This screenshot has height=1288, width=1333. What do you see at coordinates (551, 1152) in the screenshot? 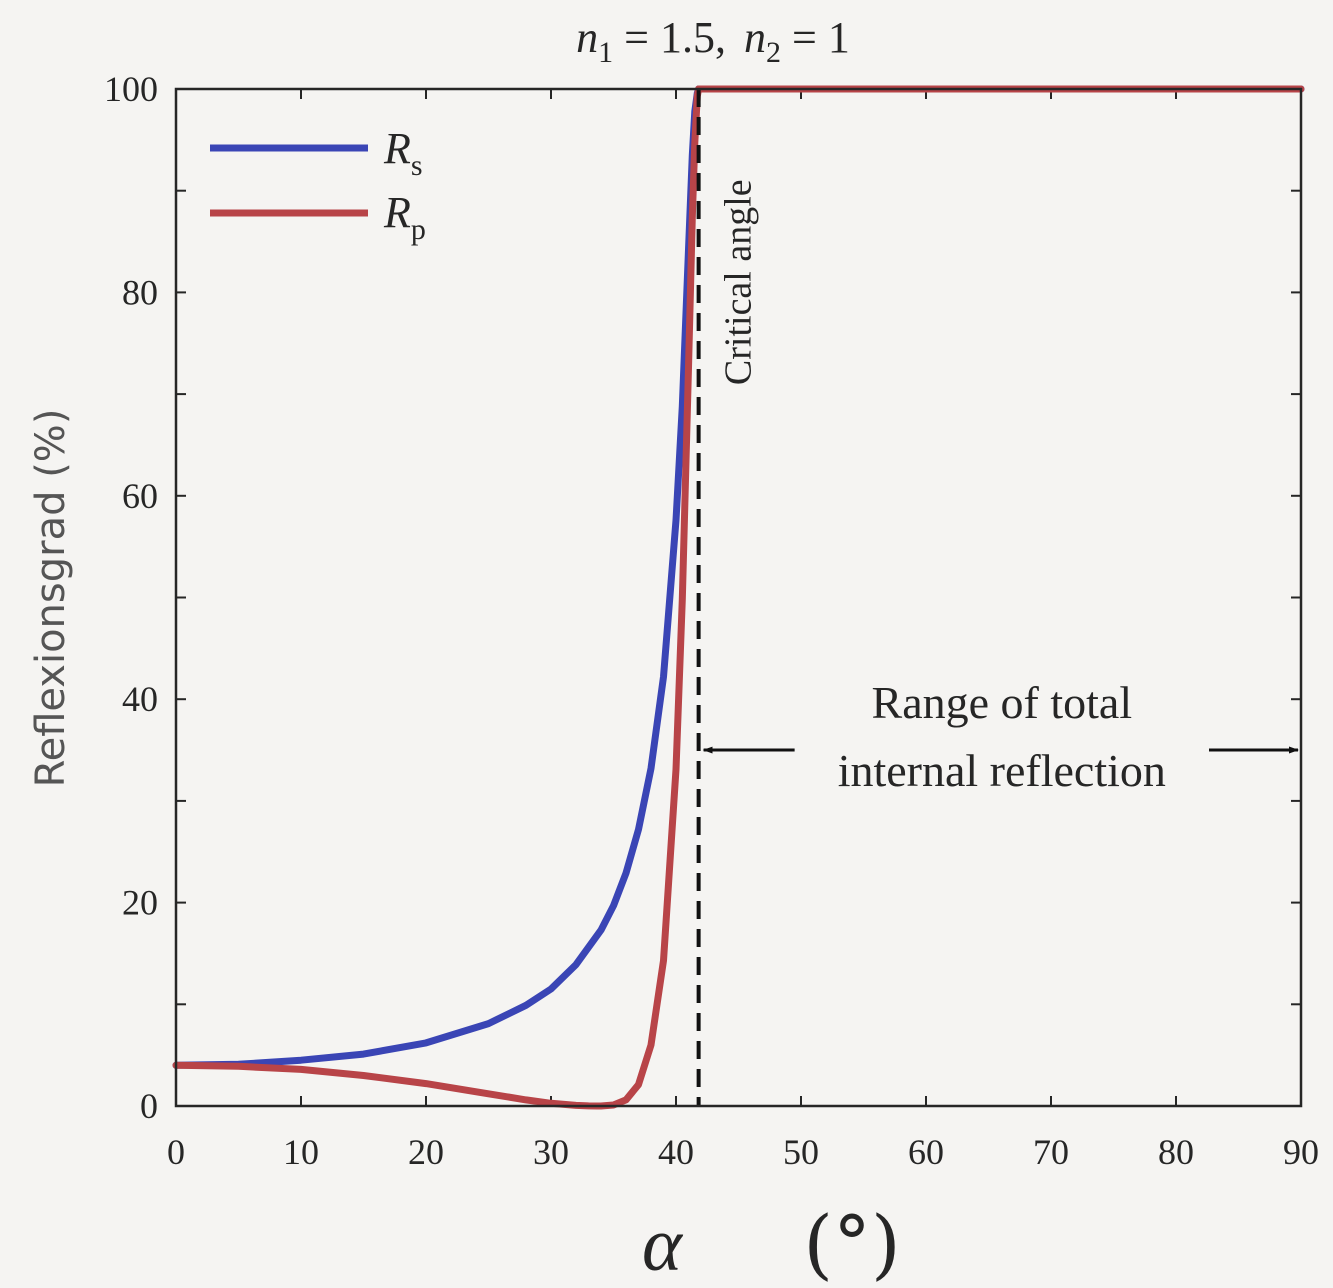
I see `x-tick-label: 30` at bounding box center [551, 1152].